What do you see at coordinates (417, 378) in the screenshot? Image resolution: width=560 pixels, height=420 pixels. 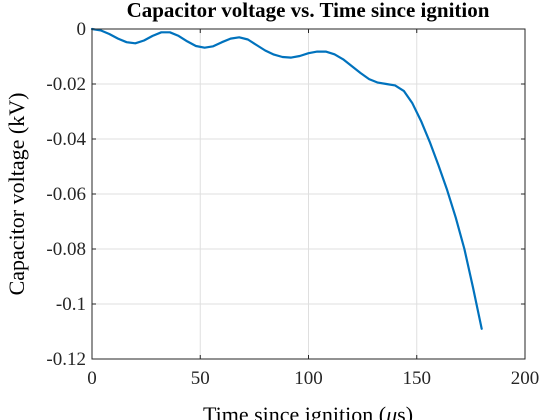 I see `x-tick-label: 150` at bounding box center [417, 378].